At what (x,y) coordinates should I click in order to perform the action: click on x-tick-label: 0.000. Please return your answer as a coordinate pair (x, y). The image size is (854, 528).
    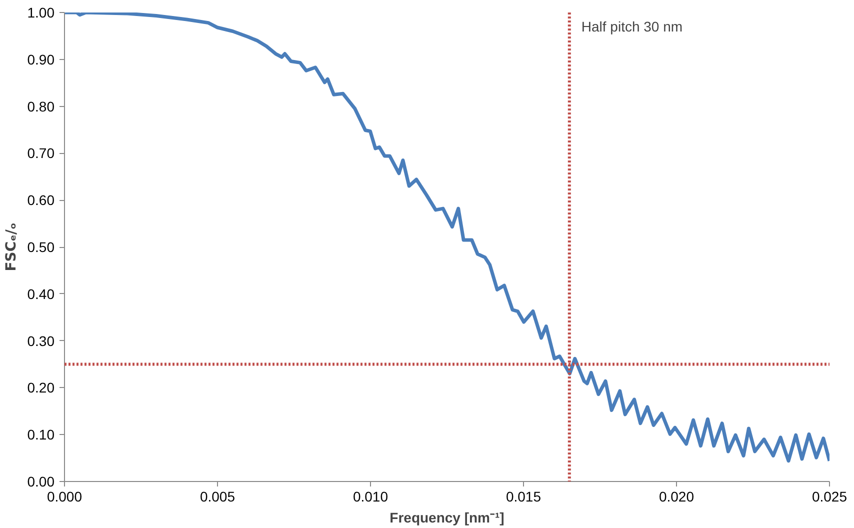
    Looking at the image, I should click on (64, 496).